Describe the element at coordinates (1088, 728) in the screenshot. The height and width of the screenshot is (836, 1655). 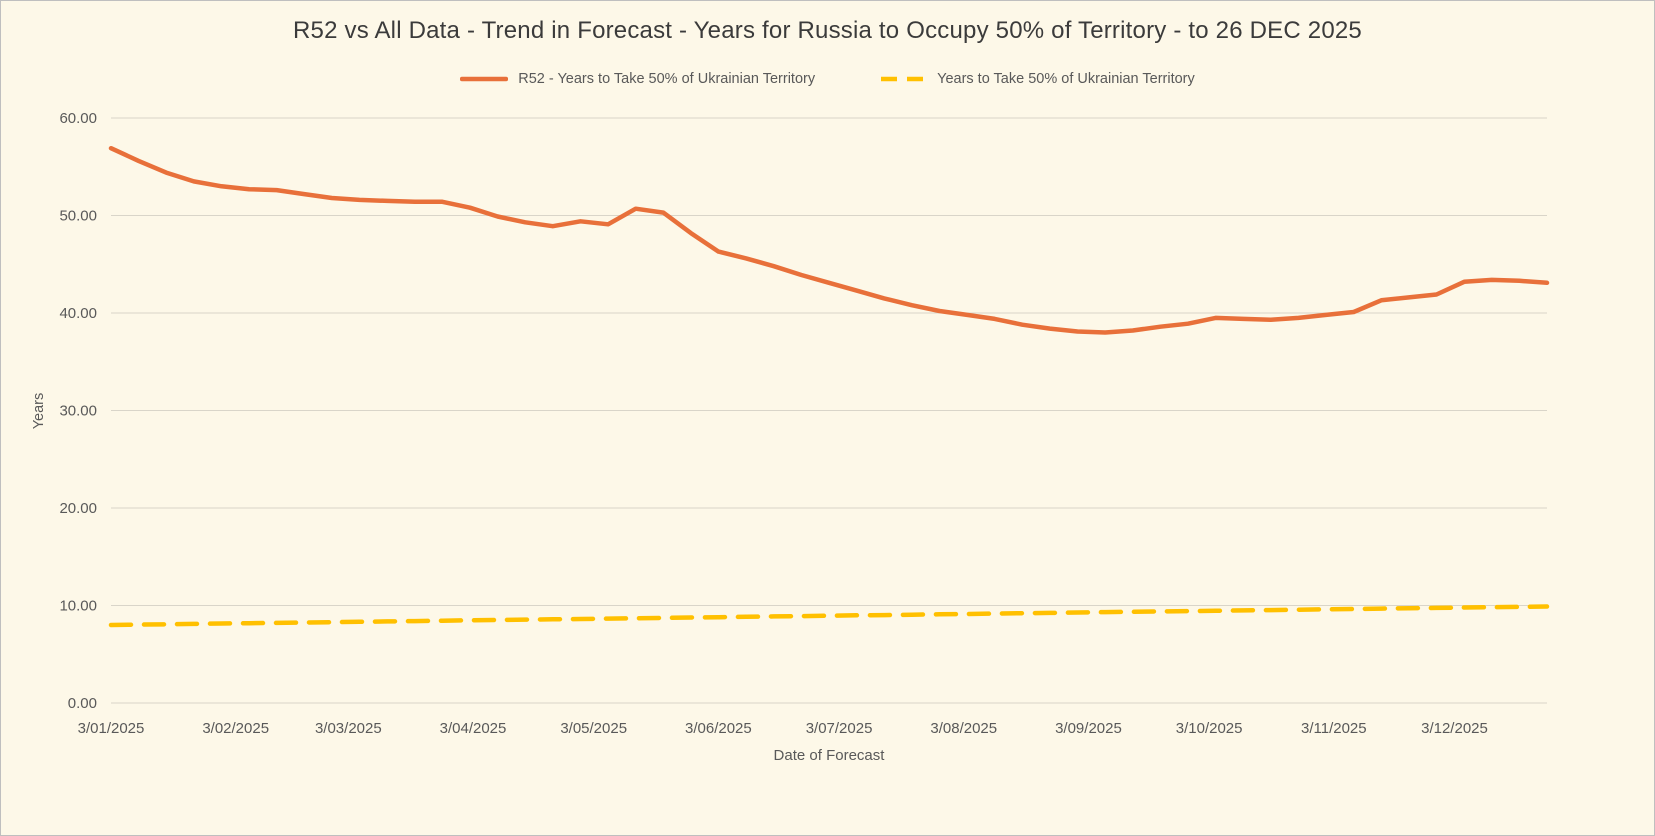
I see `x-tick-label: 3/09/2025` at that location.